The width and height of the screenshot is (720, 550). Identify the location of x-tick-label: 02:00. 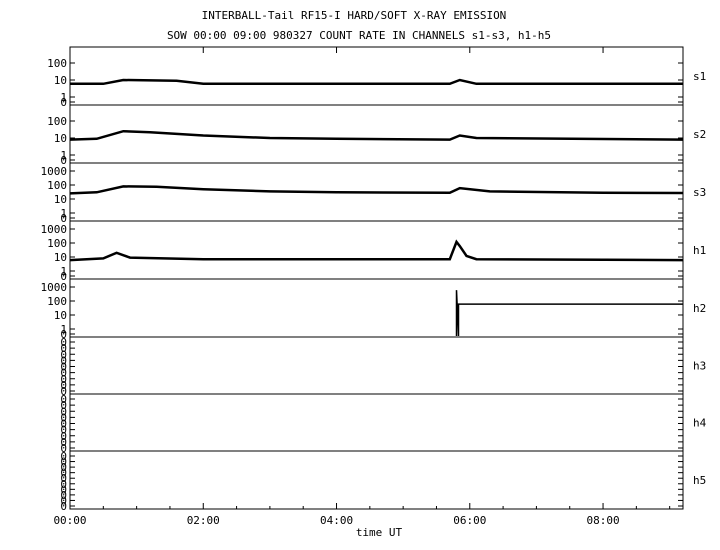
(203, 520).